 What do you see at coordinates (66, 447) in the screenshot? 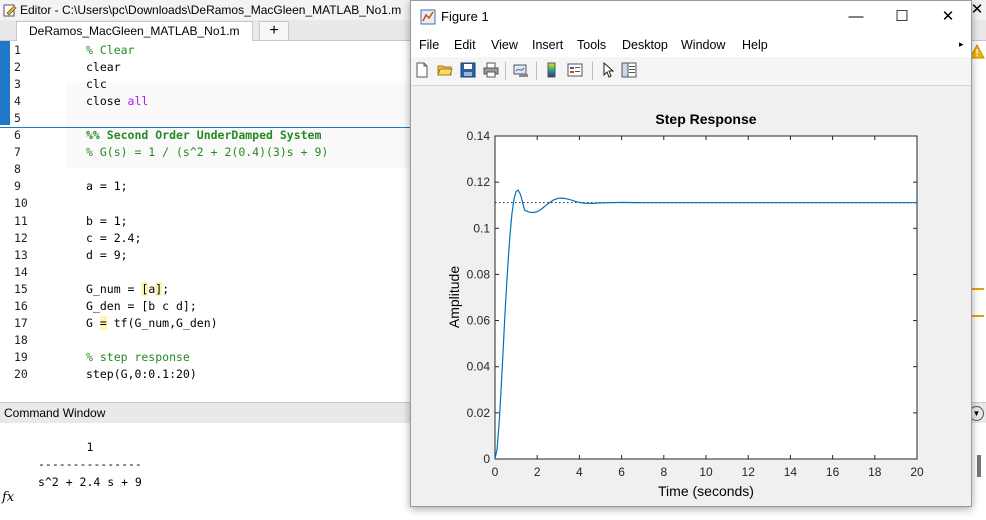
I see `output-numerator: 1` at bounding box center [66, 447].